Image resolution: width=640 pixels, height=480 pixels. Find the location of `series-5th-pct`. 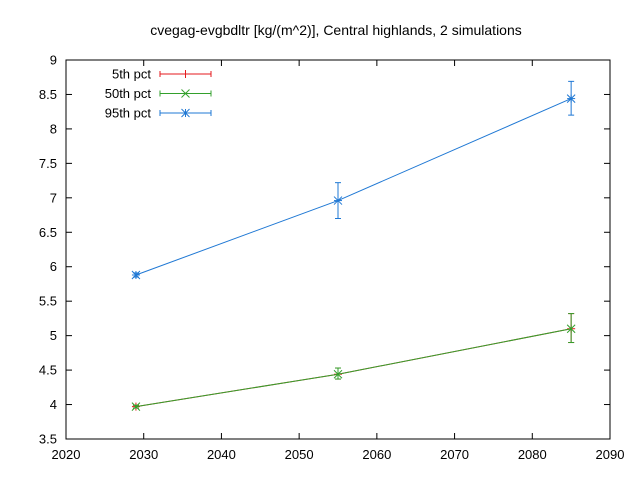

series-5th-pct is located at coordinates (353, 362).